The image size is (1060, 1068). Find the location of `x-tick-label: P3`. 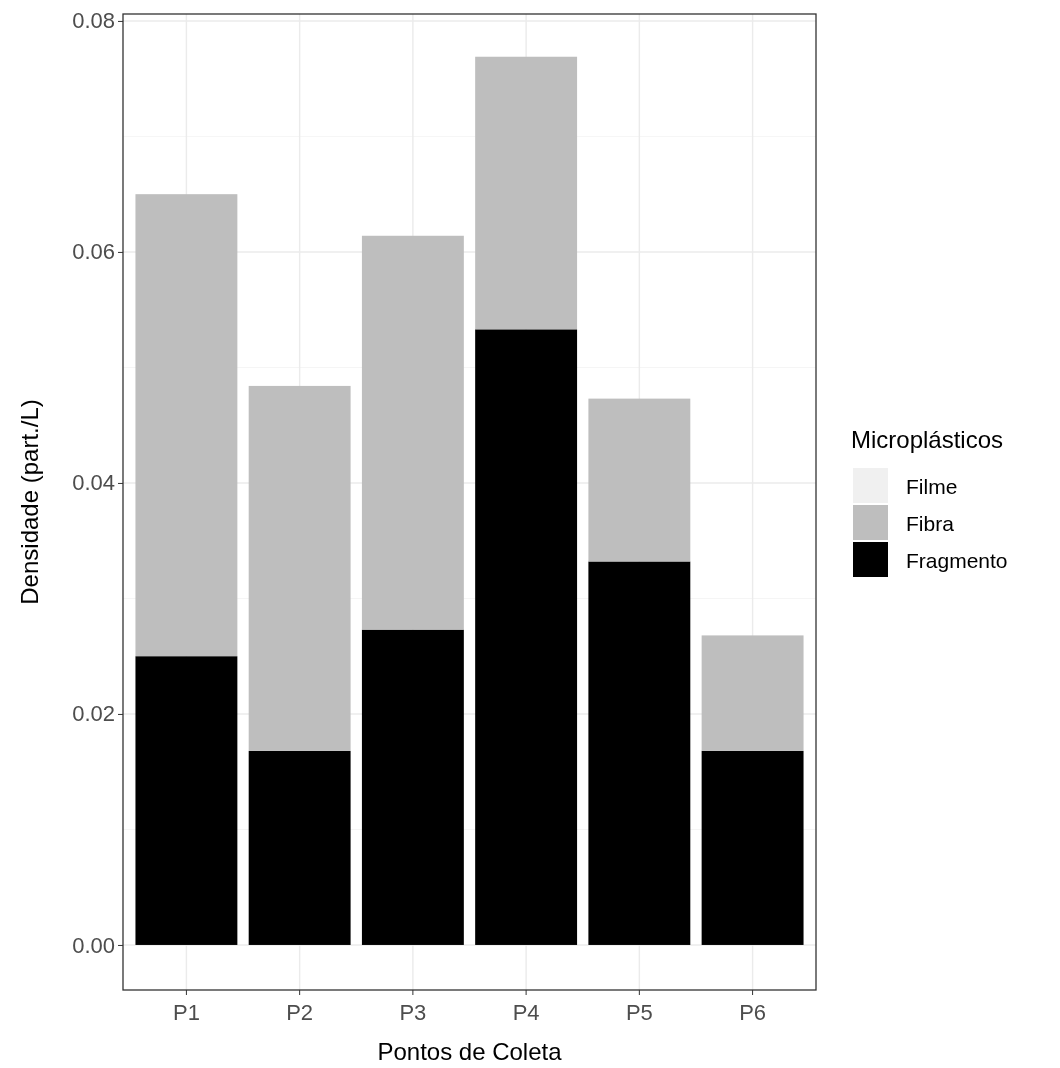

x-tick-label: P3 is located at coordinates (413, 1012).